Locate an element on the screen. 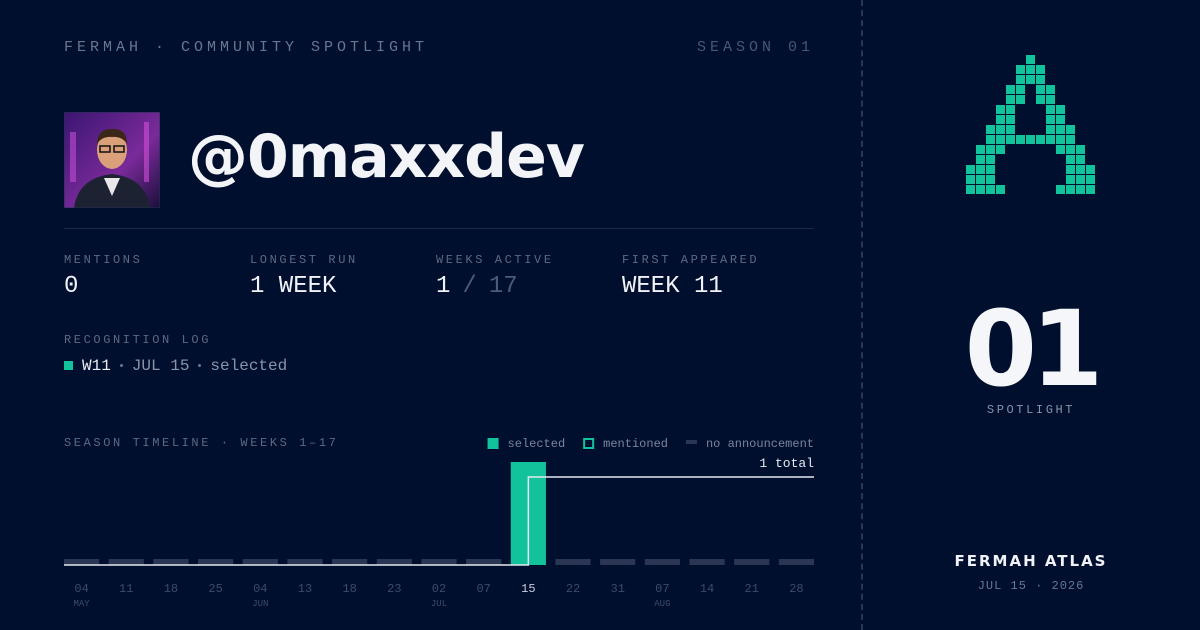 The height and width of the screenshot is (630, 1200). week-day: 02 is located at coordinates (439, 589).